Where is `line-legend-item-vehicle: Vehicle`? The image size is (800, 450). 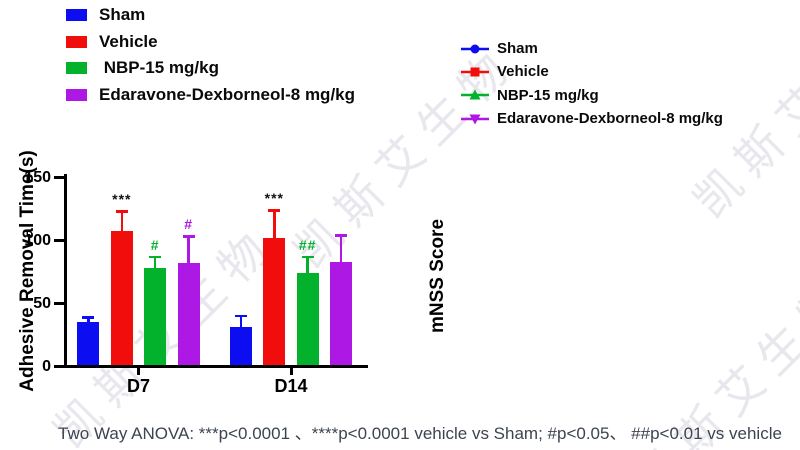
line-legend-item-vehicle: Vehicle is located at coordinates (504, 71).